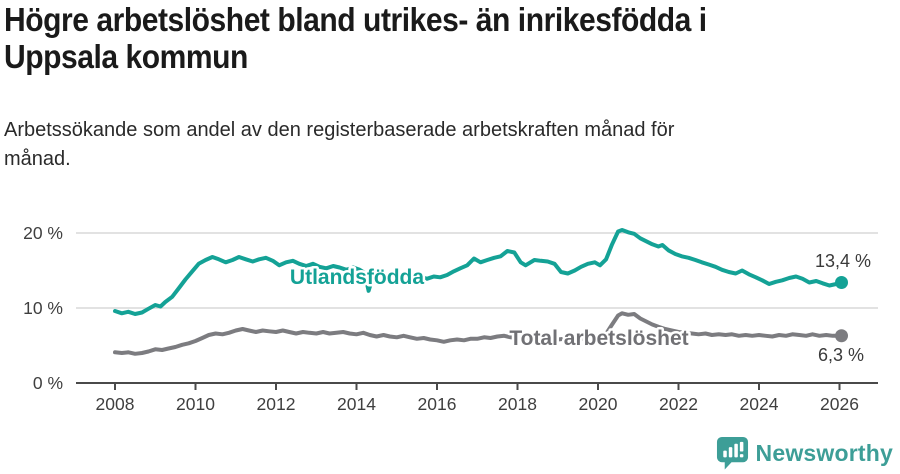  What do you see at coordinates (678, 404) in the screenshot?
I see `x-tick-label: 2022` at bounding box center [678, 404].